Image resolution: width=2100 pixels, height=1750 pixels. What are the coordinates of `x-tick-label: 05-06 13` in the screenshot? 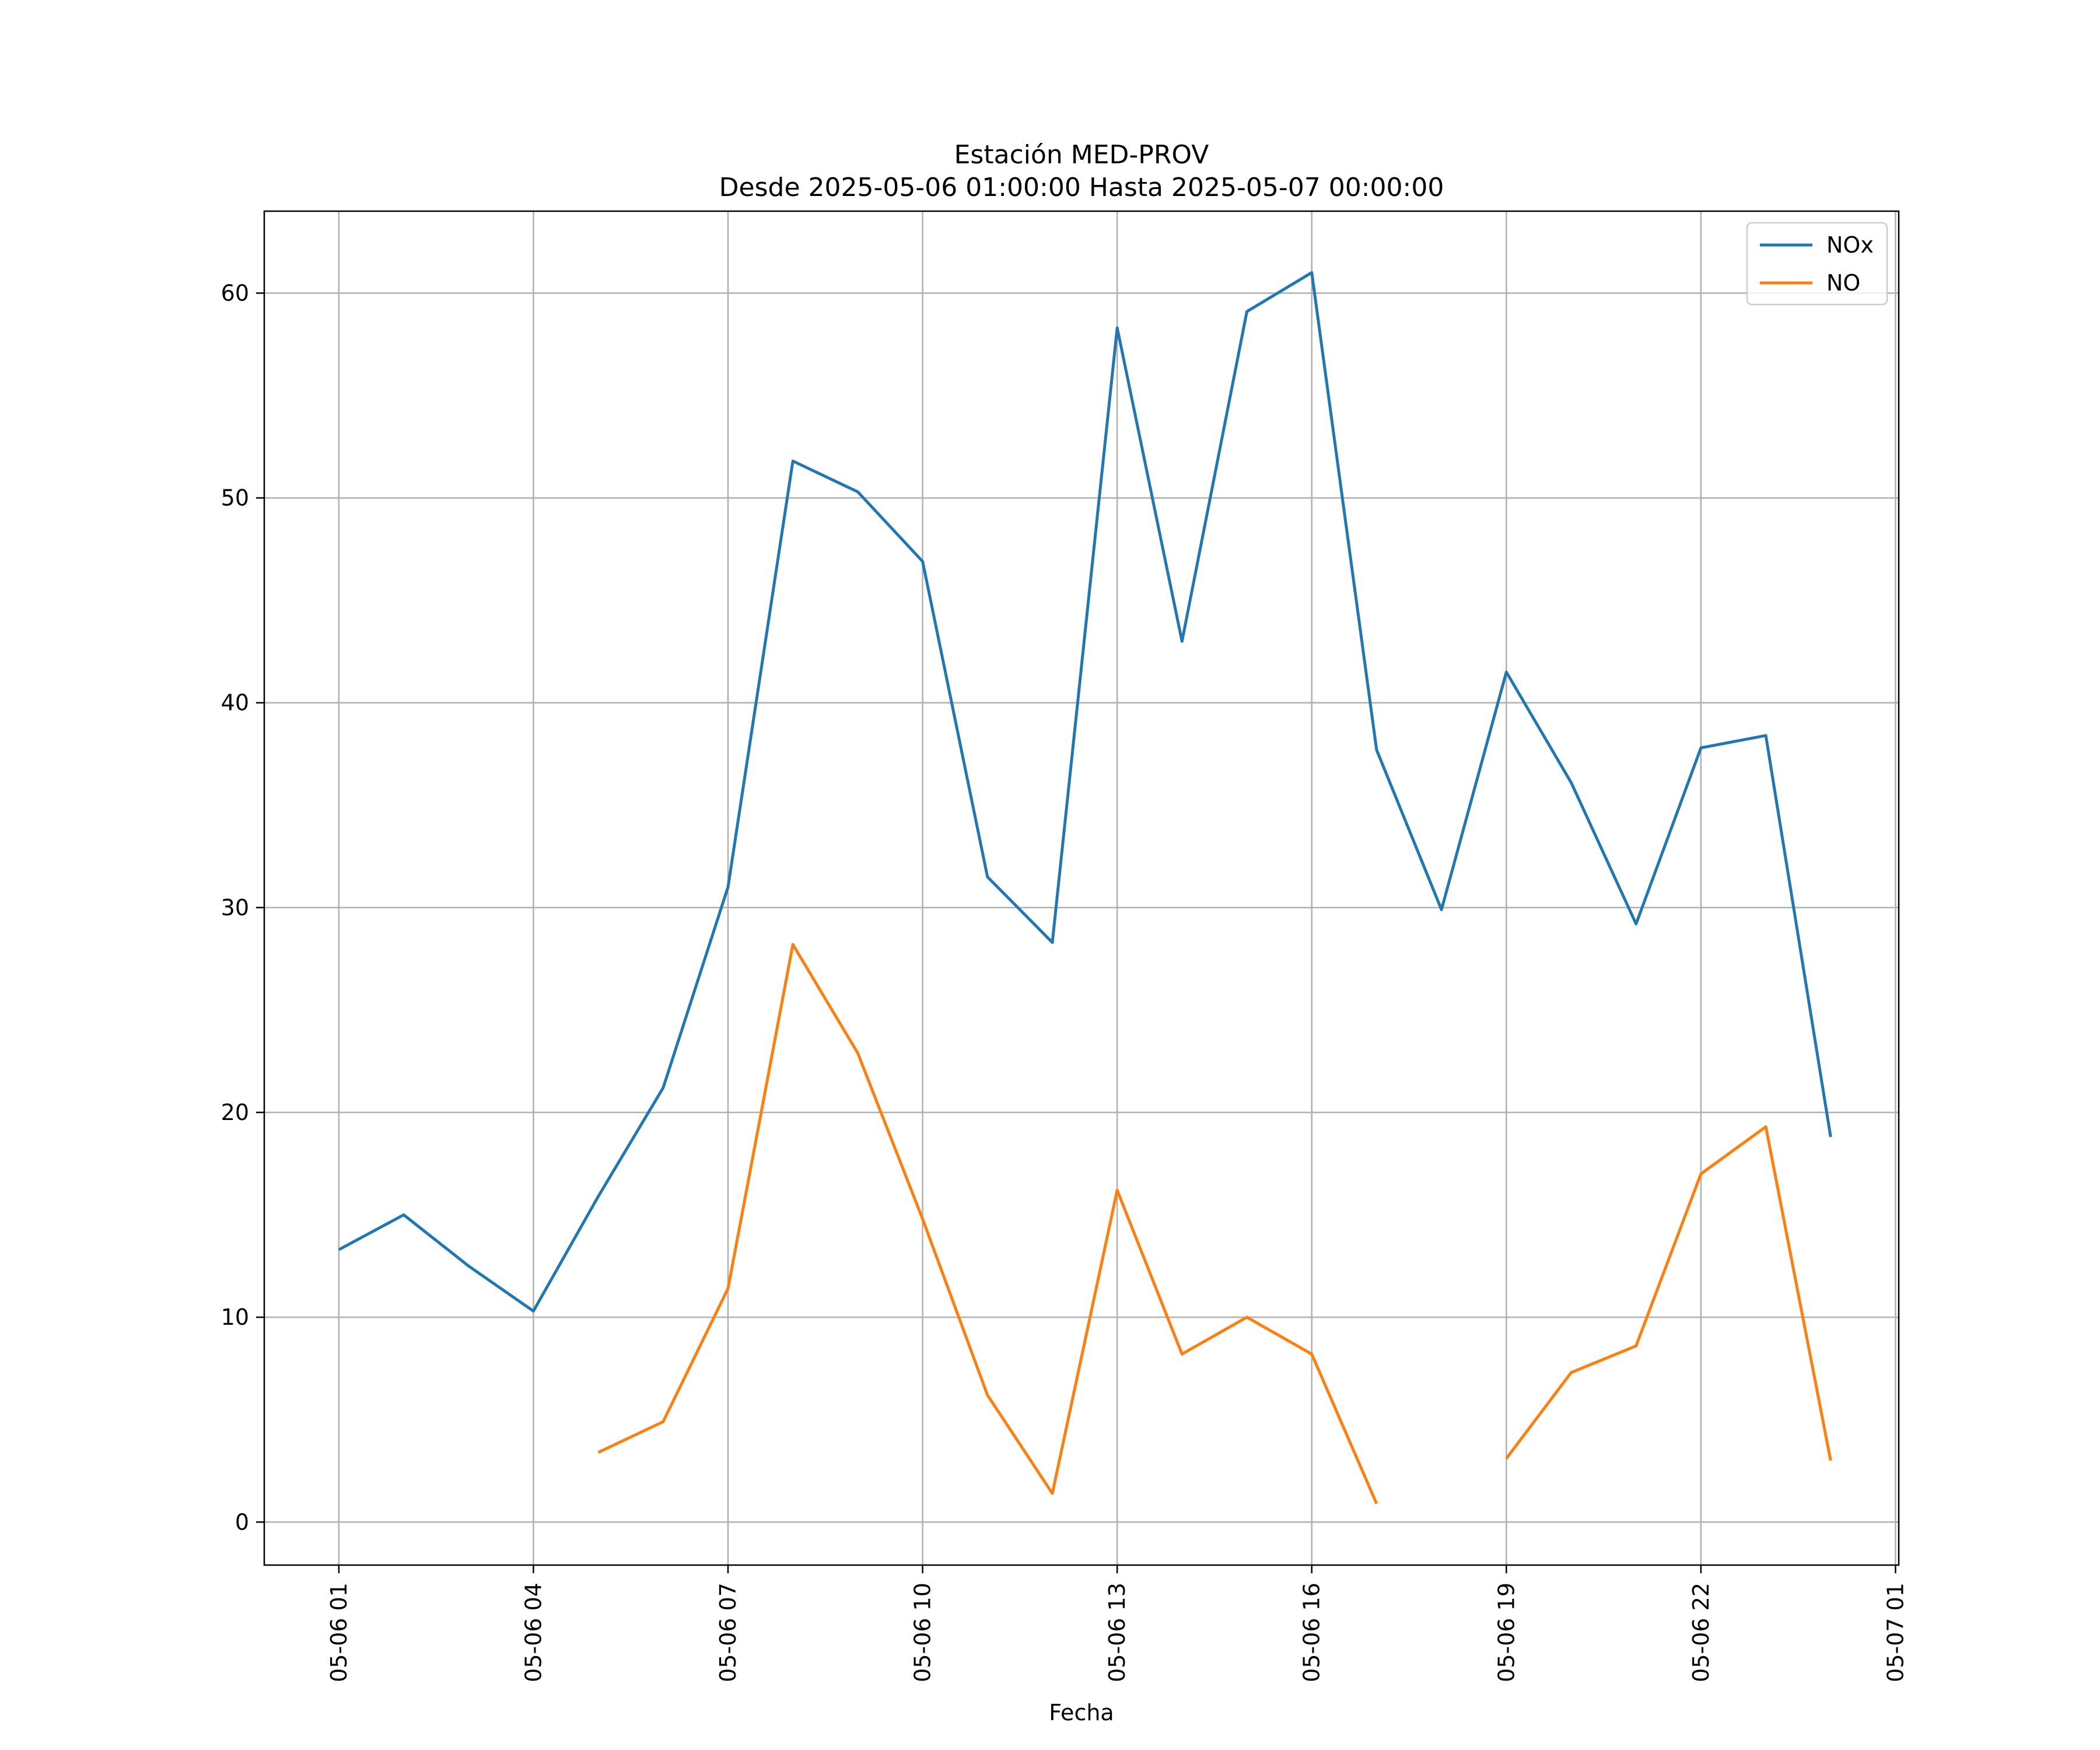 It's located at (1117, 1632).